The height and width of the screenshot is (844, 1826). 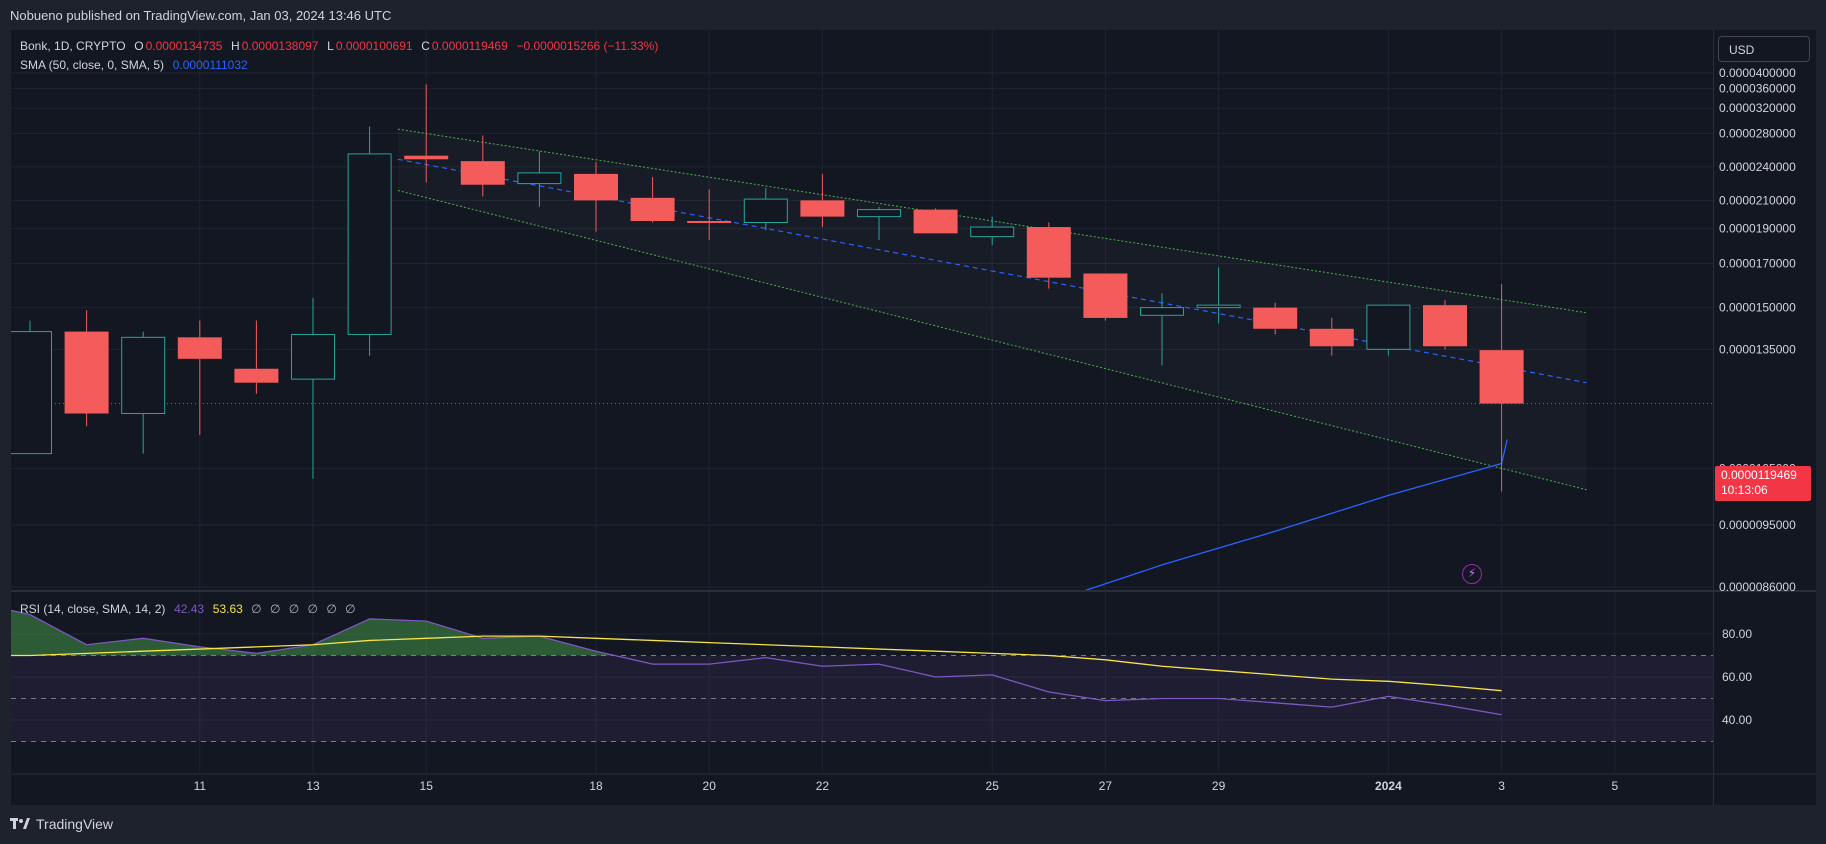 What do you see at coordinates (20, 823) in the screenshot?
I see `tradingview-logo-icon` at bounding box center [20, 823].